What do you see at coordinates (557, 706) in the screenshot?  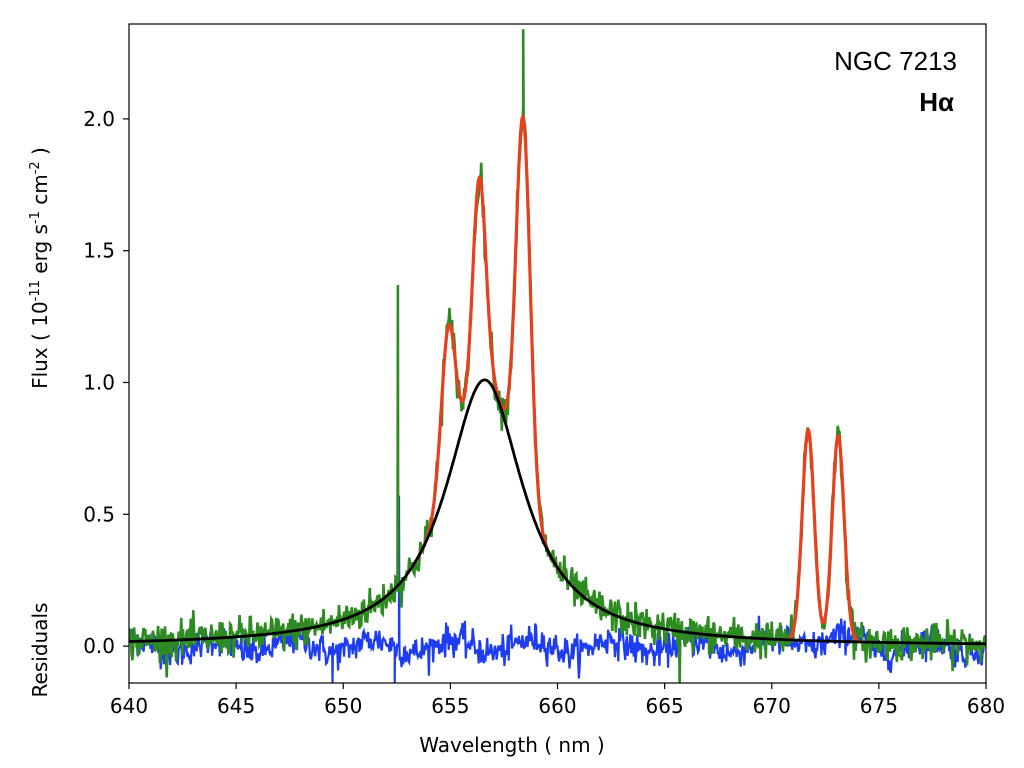 I see `x-tick-label: 660` at bounding box center [557, 706].